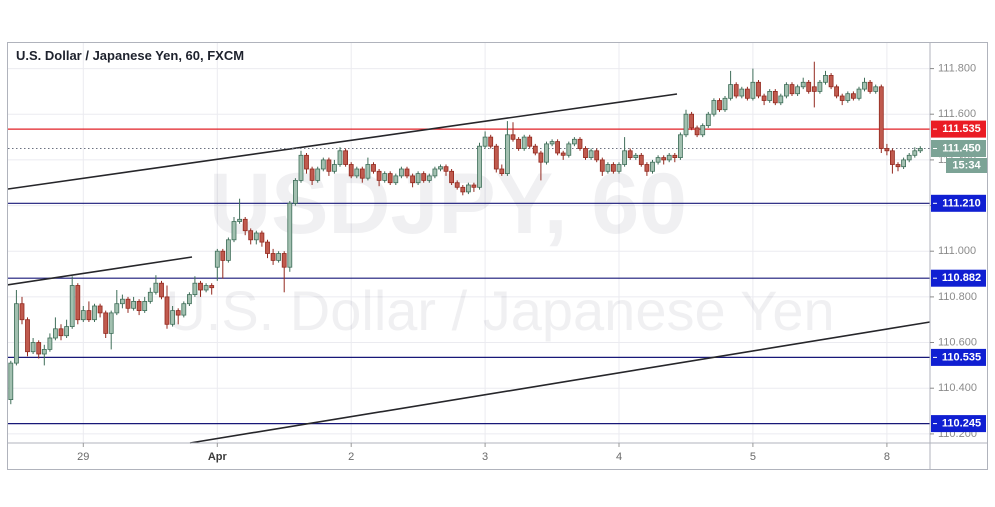 This screenshot has width=995, height=507. I want to click on time-tick-label: Apr, so click(218, 457).